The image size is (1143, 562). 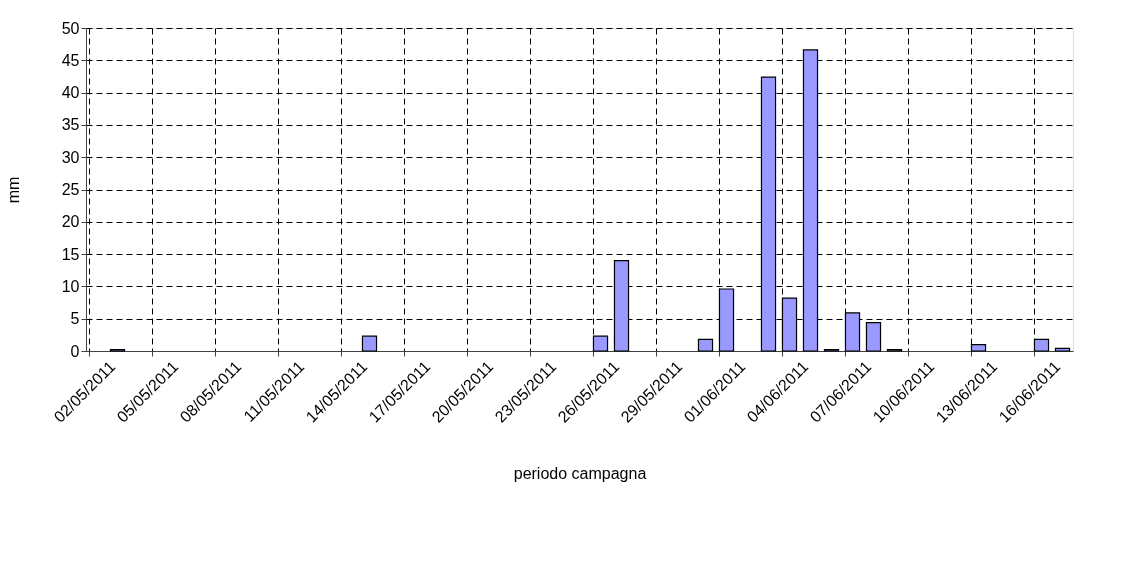 I want to click on y-axis-title: mm, so click(x=13, y=190).